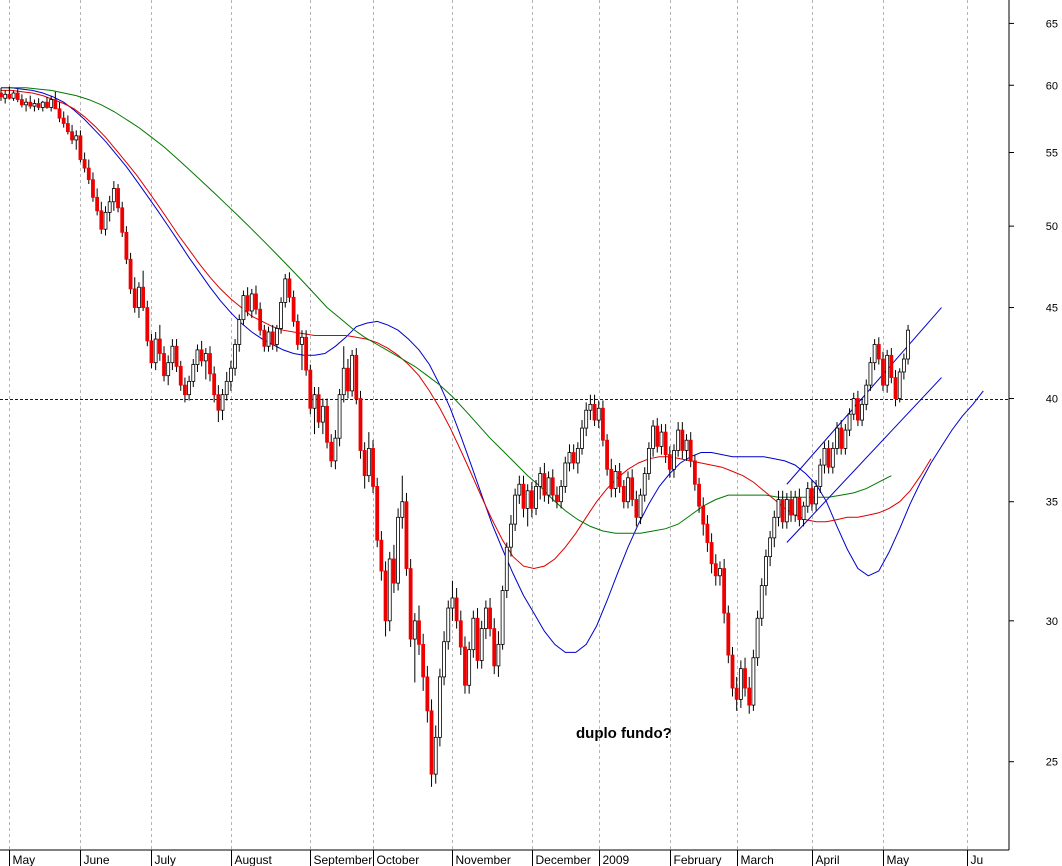  I want to click on trendline, so click(864, 396).